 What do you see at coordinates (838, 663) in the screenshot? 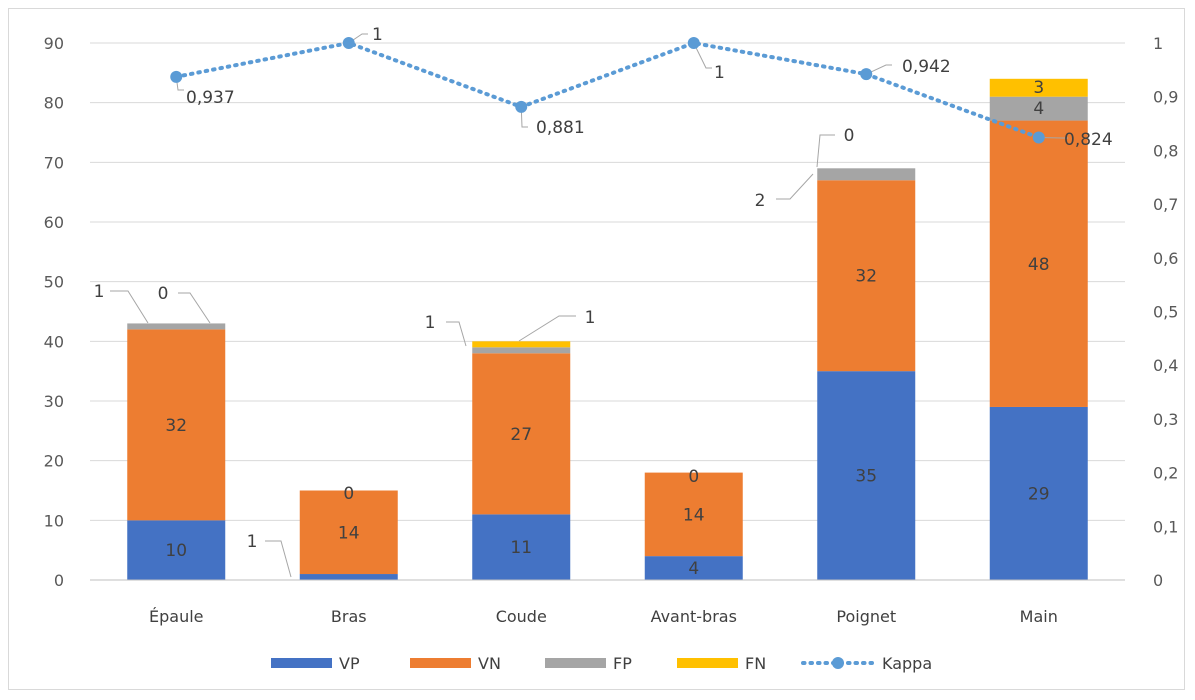
I see `legend-marker` at bounding box center [838, 663].